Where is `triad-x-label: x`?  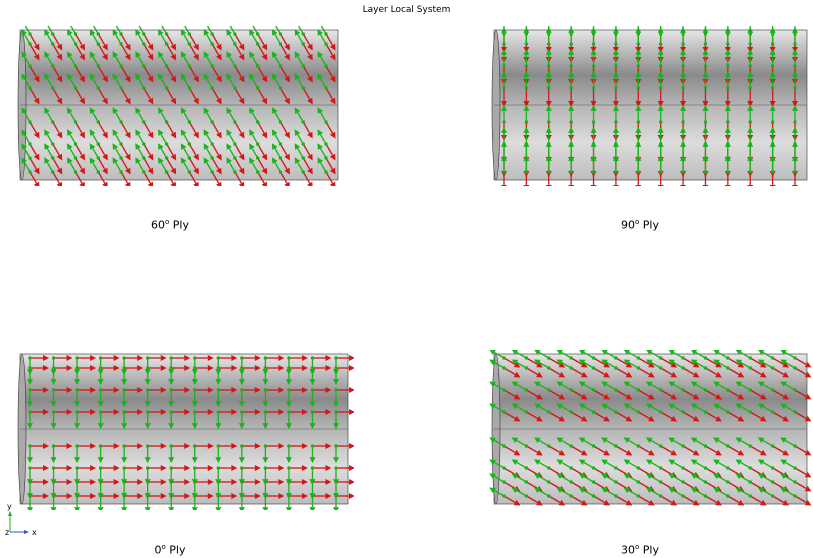 triad-x-label: x is located at coordinates (34, 532).